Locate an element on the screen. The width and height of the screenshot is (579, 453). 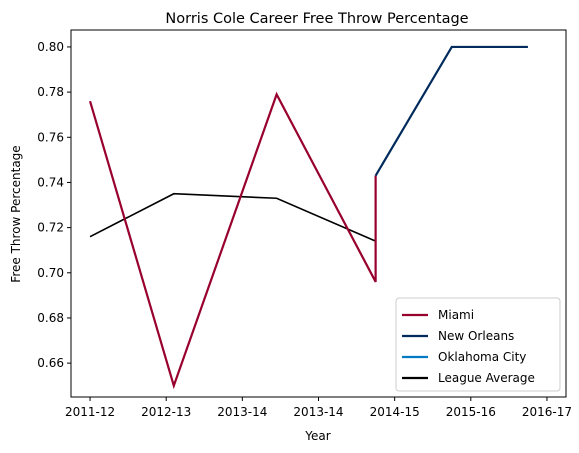
y-axis-label: Free Throw Percentage is located at coordinates (16, 213).